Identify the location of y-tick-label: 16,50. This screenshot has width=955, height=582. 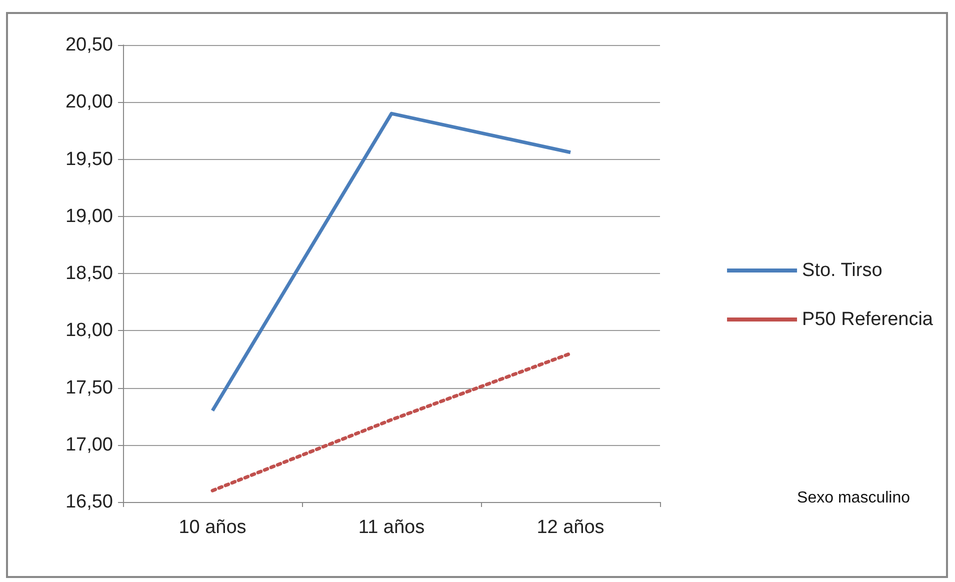
(89, 502).